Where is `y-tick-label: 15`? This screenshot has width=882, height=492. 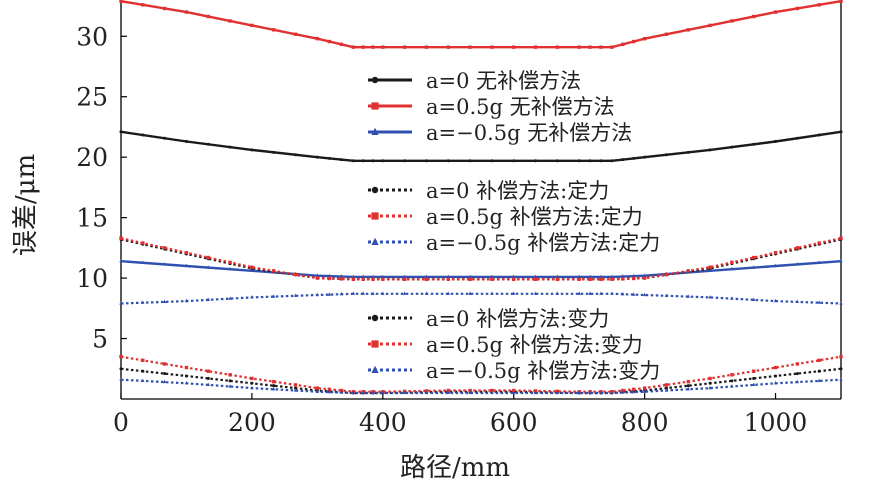
y-tick-label: 15 is located at coordinates (92, 218).